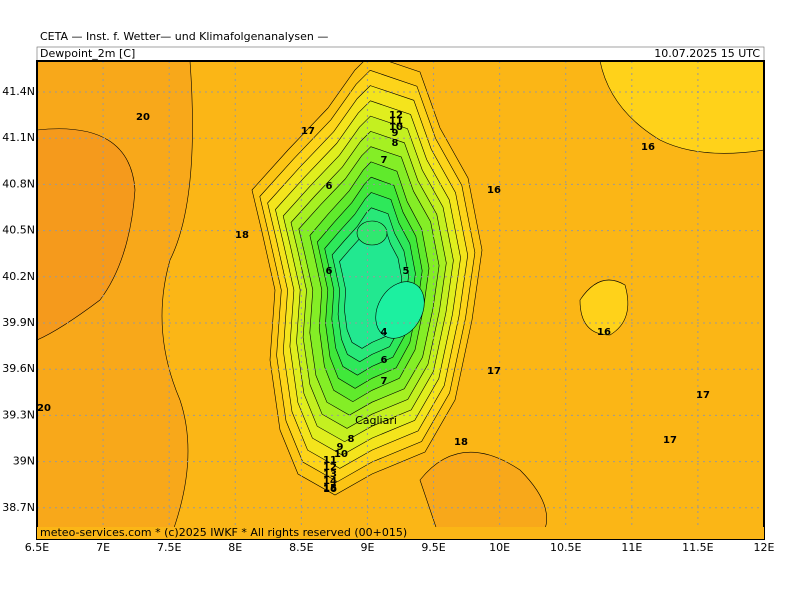  I want to click on y-tick-label: 39.9N, so click(18, 322).